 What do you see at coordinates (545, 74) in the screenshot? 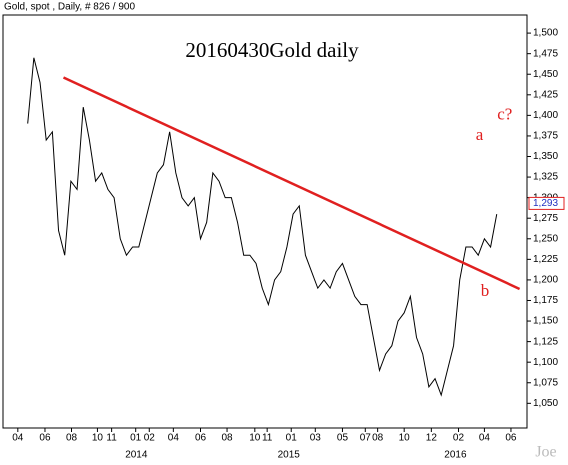
I see `y-tick-label: 1,450` at bounding box center [545, 74].